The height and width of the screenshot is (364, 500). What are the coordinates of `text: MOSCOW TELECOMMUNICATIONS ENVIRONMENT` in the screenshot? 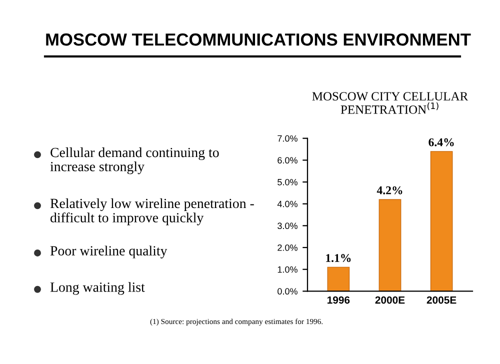 It's located at (258, 39).